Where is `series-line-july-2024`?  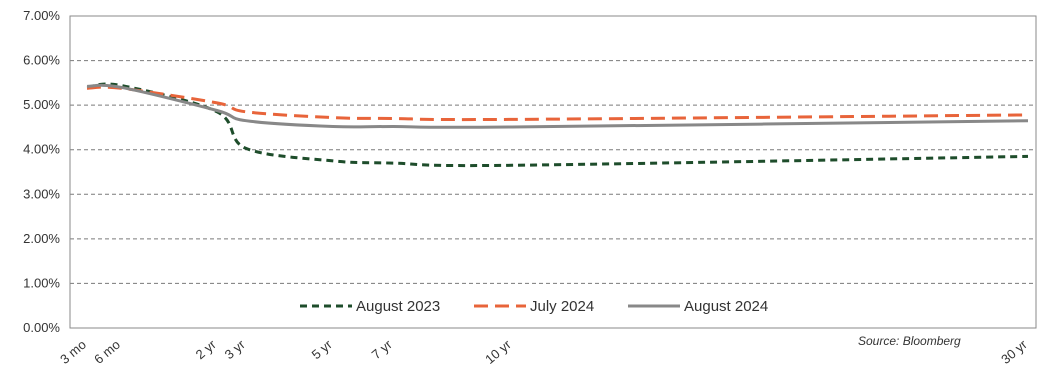
series-line-july-2024 is located at coordinates (557, 103).